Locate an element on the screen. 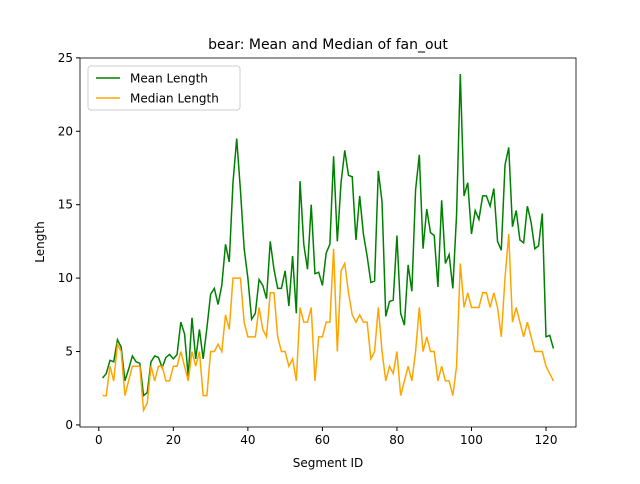 Image resolution: width=640 pixels, height=484 pixels. x-tick-label: 80 is located at coordinates (396, 440).